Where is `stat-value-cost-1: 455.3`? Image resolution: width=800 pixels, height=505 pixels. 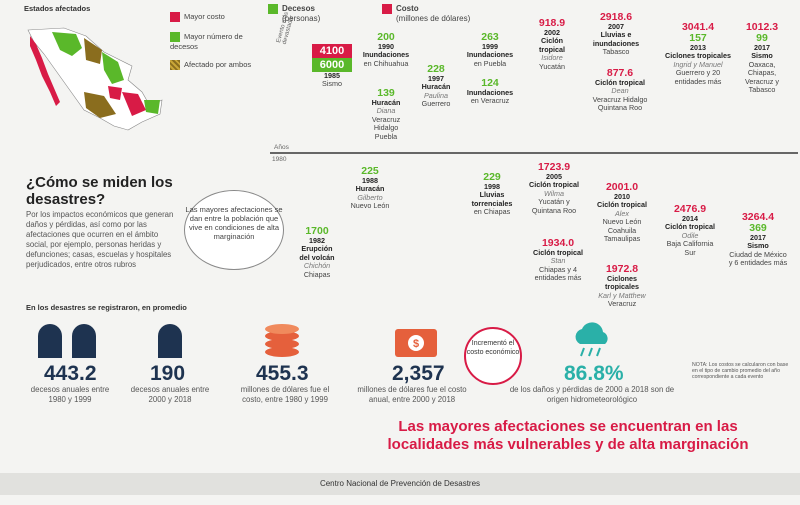 stat-value-cost-1: 455.3 is located at coordinates (282, 373).